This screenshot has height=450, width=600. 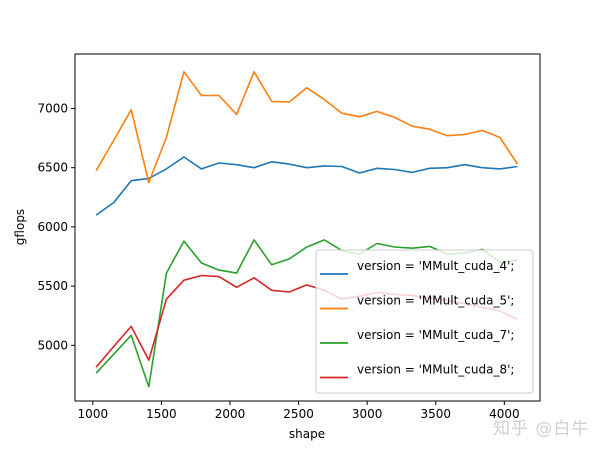 What do you see at coordinates (435, 335) in the screenshot?
I see `legend-label: version = 'MMult_cuda_7';` at bounding box center [435, 335].